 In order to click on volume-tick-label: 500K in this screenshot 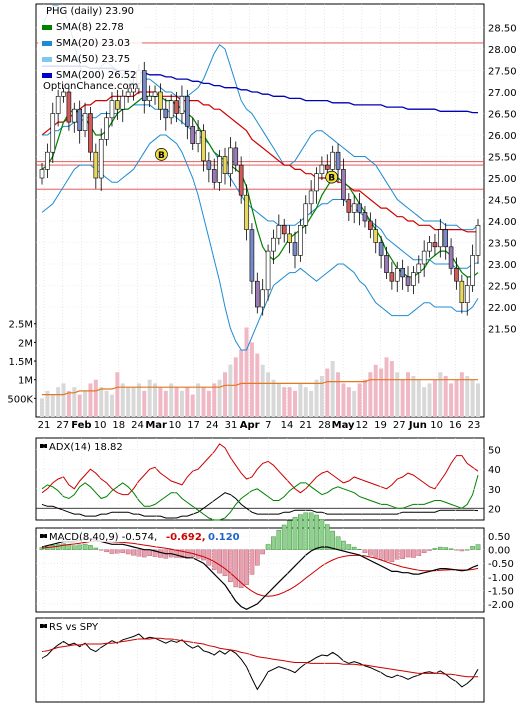, I will do `click(20, 399)`.